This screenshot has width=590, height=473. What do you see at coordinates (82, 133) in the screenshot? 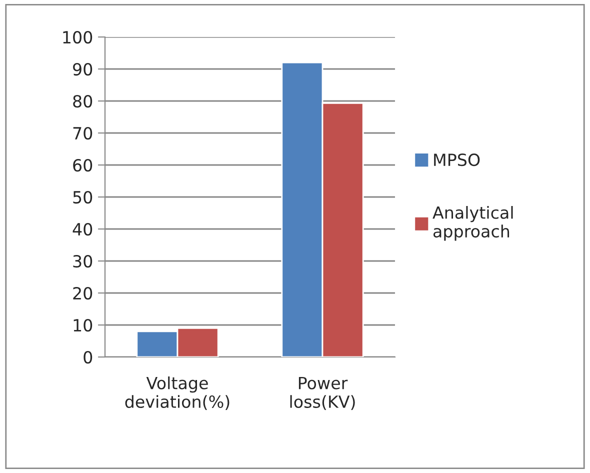
I see `y-tick-label: 70` at bounding box center [82, 133].